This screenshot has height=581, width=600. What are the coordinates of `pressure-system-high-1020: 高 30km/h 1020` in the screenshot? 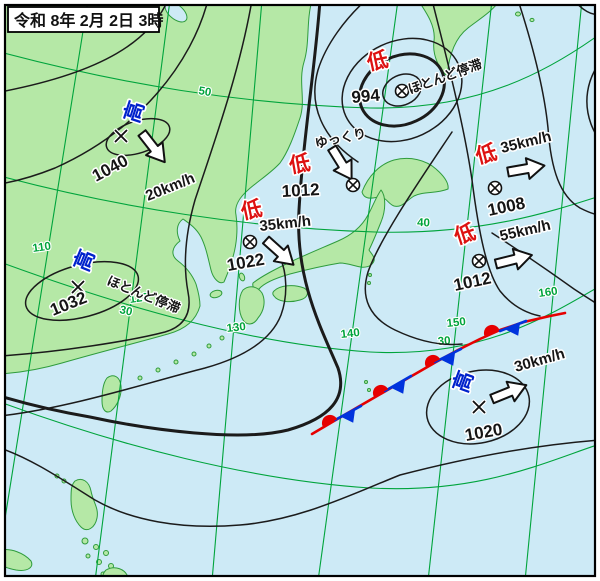 It's located at (507, 395).